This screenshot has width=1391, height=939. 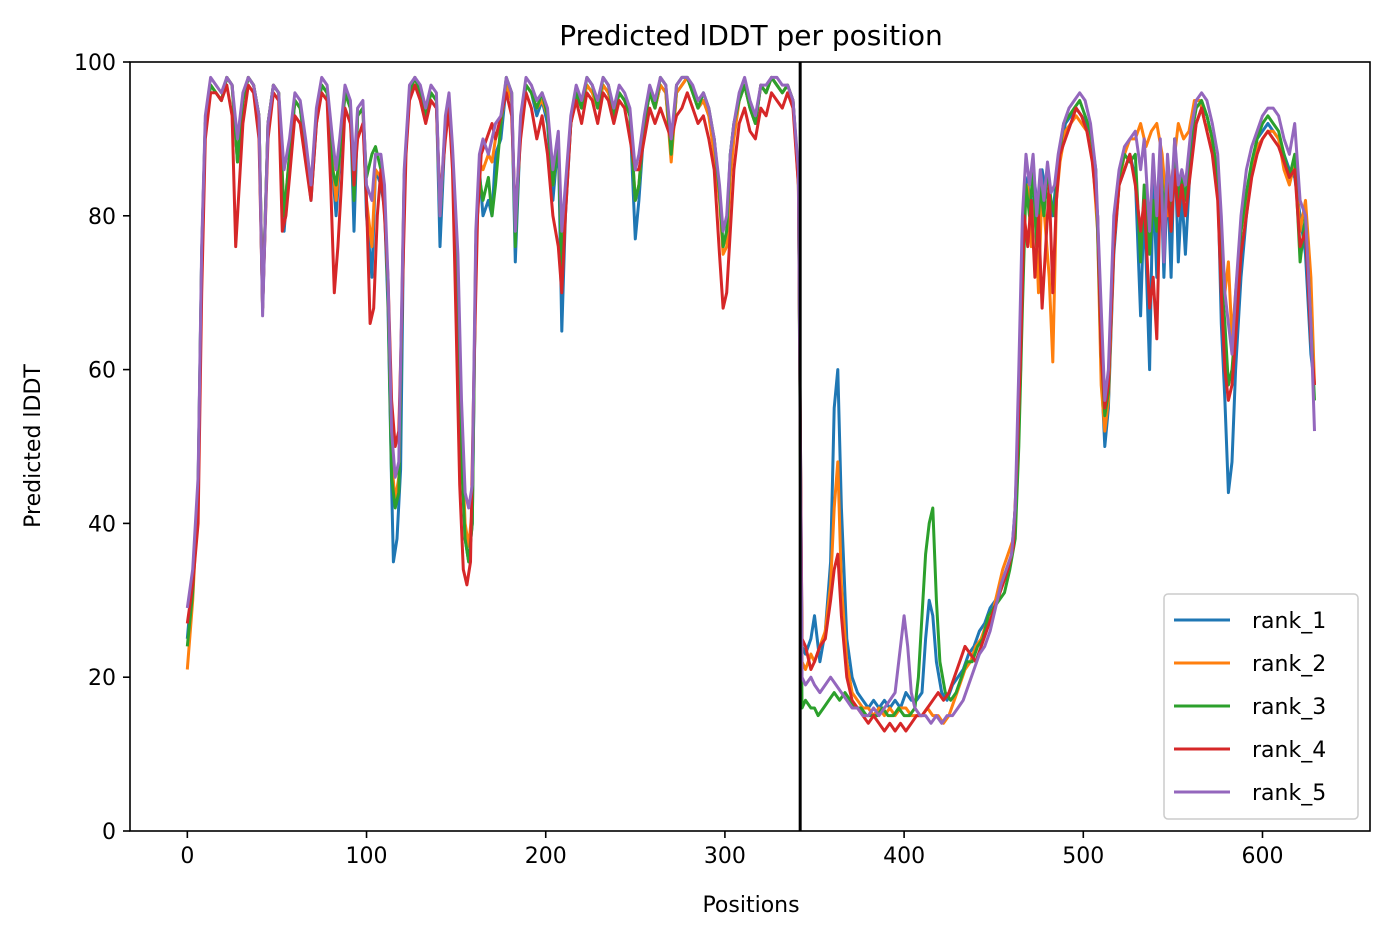 What do you see at coordinates (546, 856) in the screenshot?
I see `x-tick-label: 200` at bounding box center [546, 856].